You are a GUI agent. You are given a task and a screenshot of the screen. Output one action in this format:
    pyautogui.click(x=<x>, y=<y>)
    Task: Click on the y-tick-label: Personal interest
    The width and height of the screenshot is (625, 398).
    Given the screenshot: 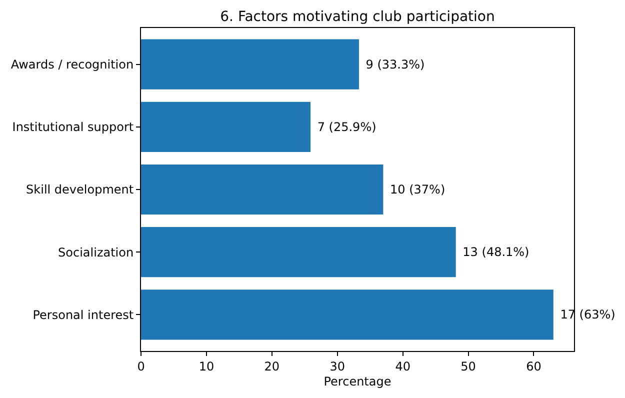 What is the action you would take?
    pyautogui.click(x=83, y=315)
    